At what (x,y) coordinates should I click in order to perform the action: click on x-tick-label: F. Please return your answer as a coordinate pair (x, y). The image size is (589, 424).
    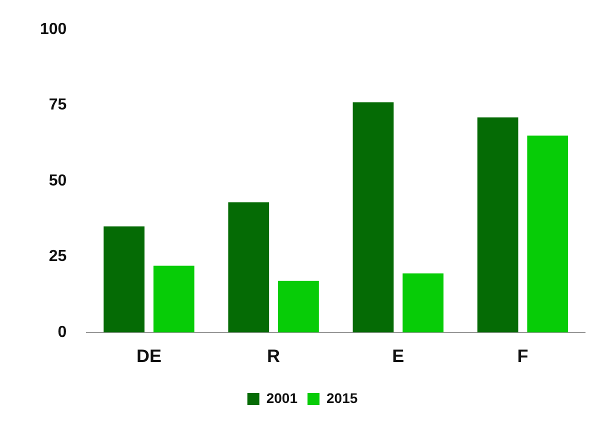
    Looking at the image, I should click on (522, 356).